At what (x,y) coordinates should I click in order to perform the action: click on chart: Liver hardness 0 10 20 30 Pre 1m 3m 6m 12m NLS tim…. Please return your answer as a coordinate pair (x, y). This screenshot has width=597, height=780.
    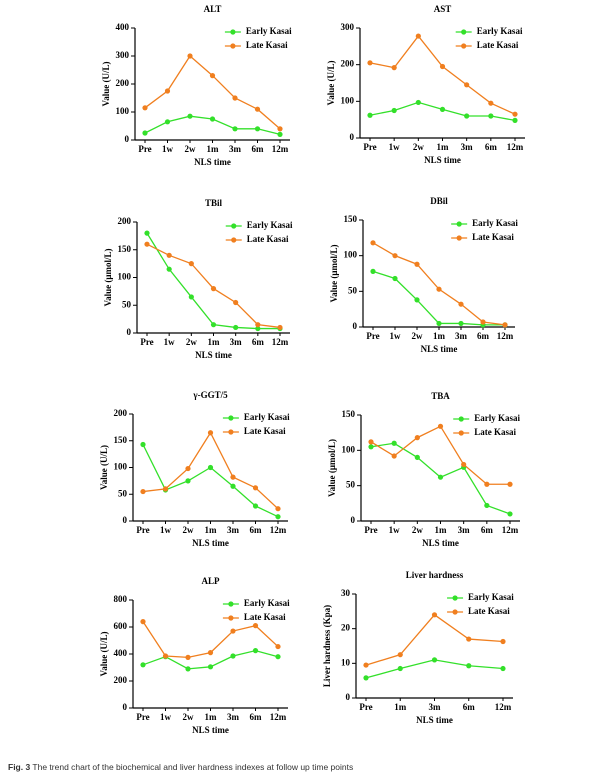
    Looking at the image, I should click on (418, 647).